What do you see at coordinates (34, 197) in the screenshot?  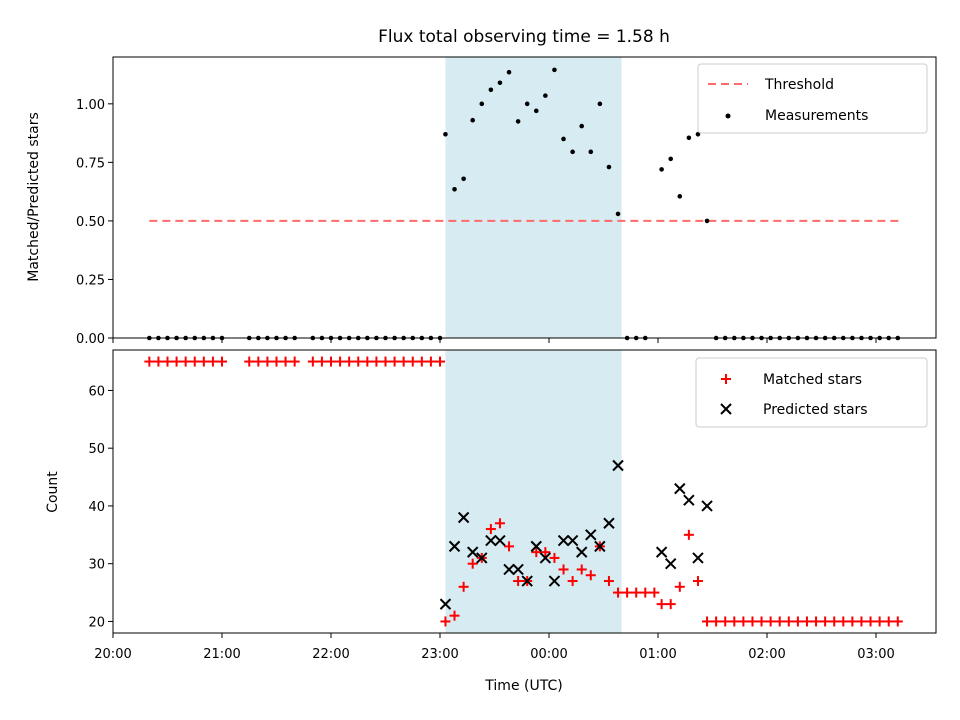 I see `top-y-axis-label: Matched/Predicted stars` at bounding box center [34, 197].